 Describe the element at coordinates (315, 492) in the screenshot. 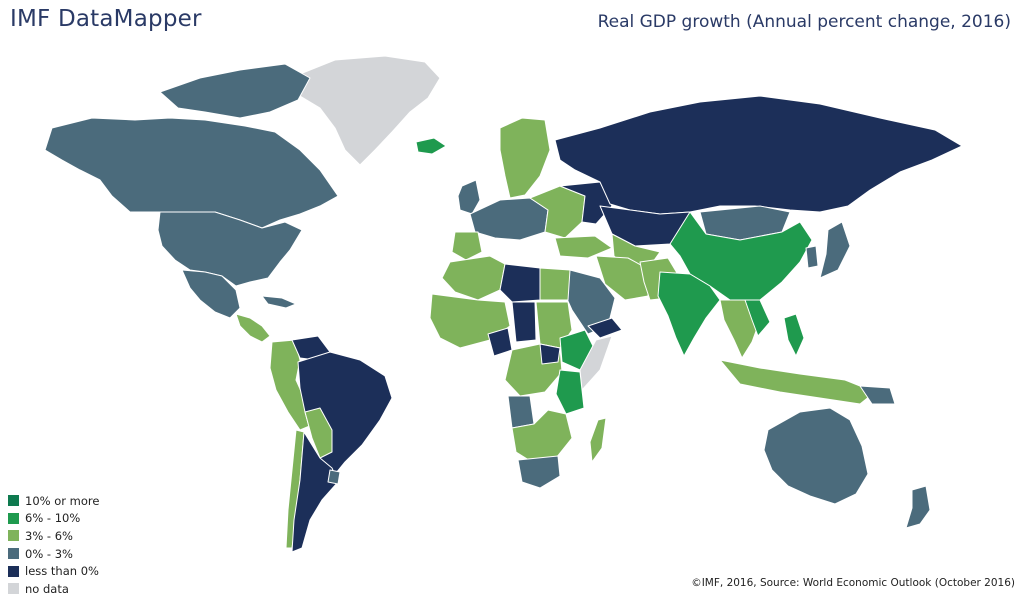

I see `region-argentina` at that location.